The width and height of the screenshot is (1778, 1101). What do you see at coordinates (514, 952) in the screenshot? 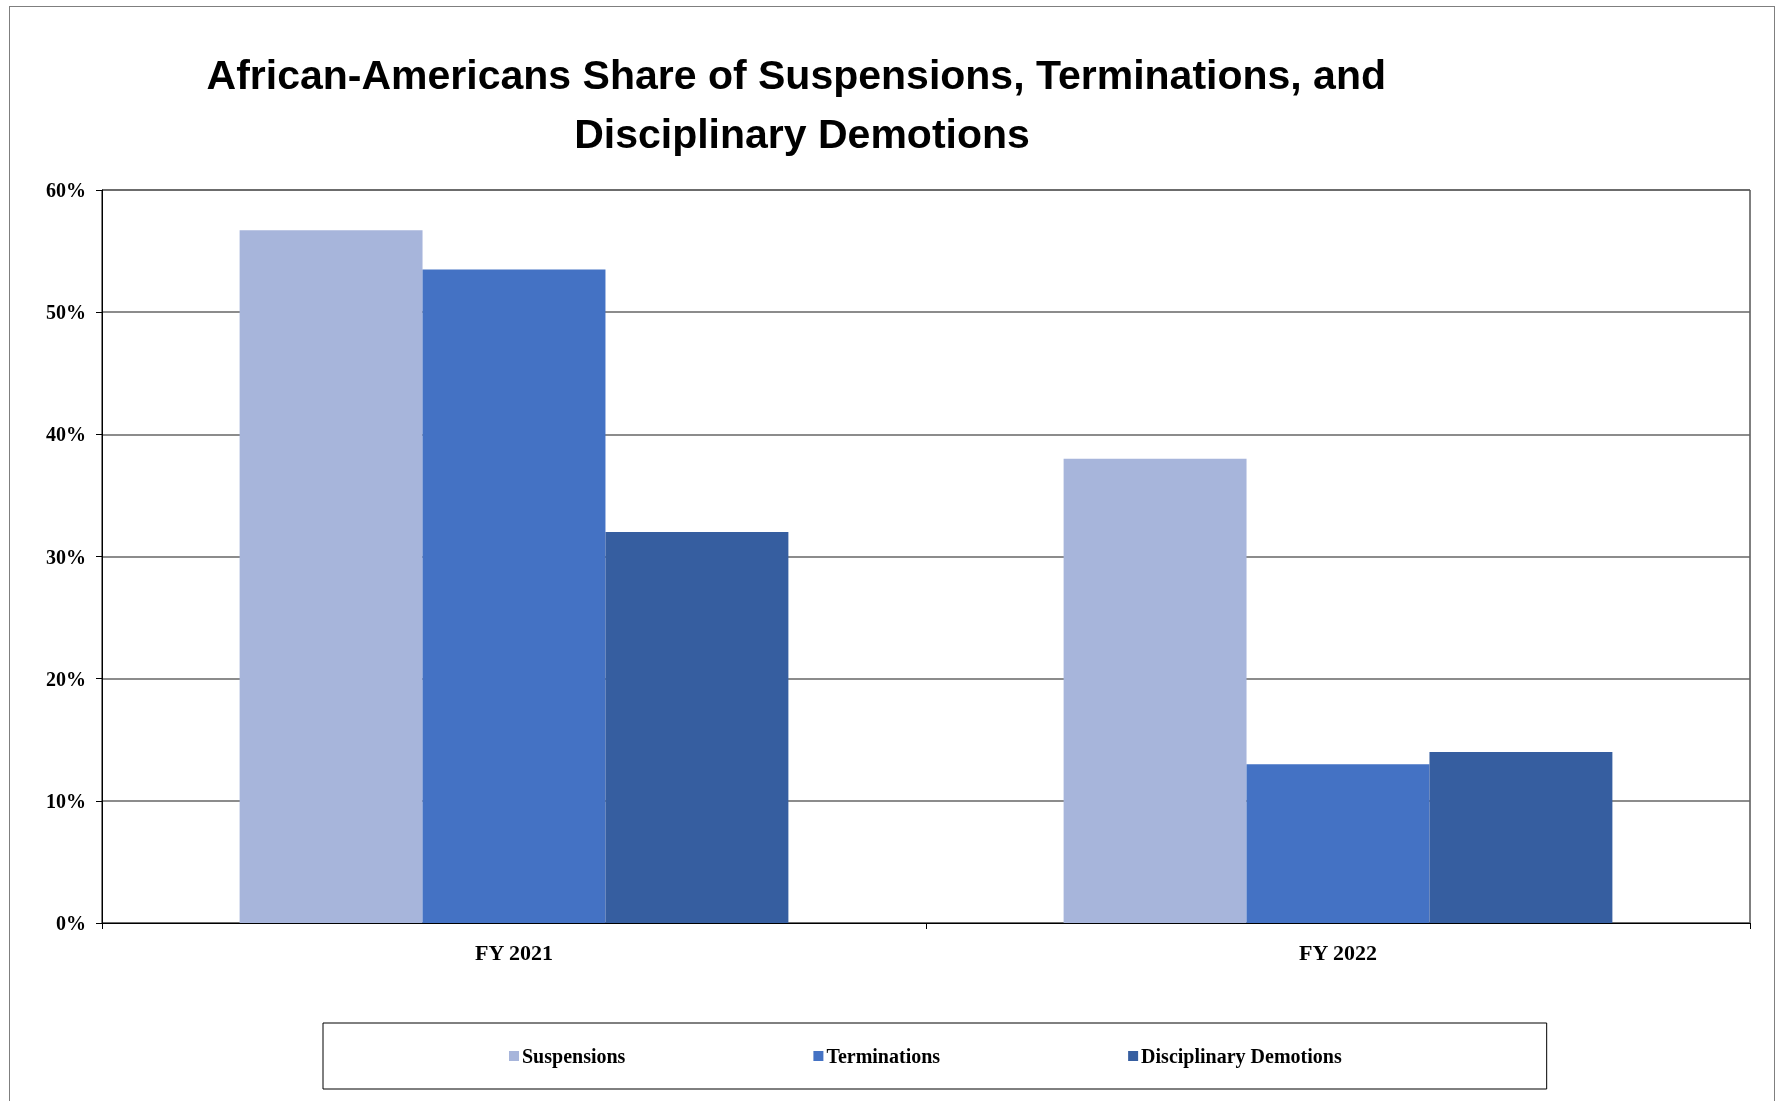
I see `x-tick-label: FY 2021` at bounding box center [514, 952].